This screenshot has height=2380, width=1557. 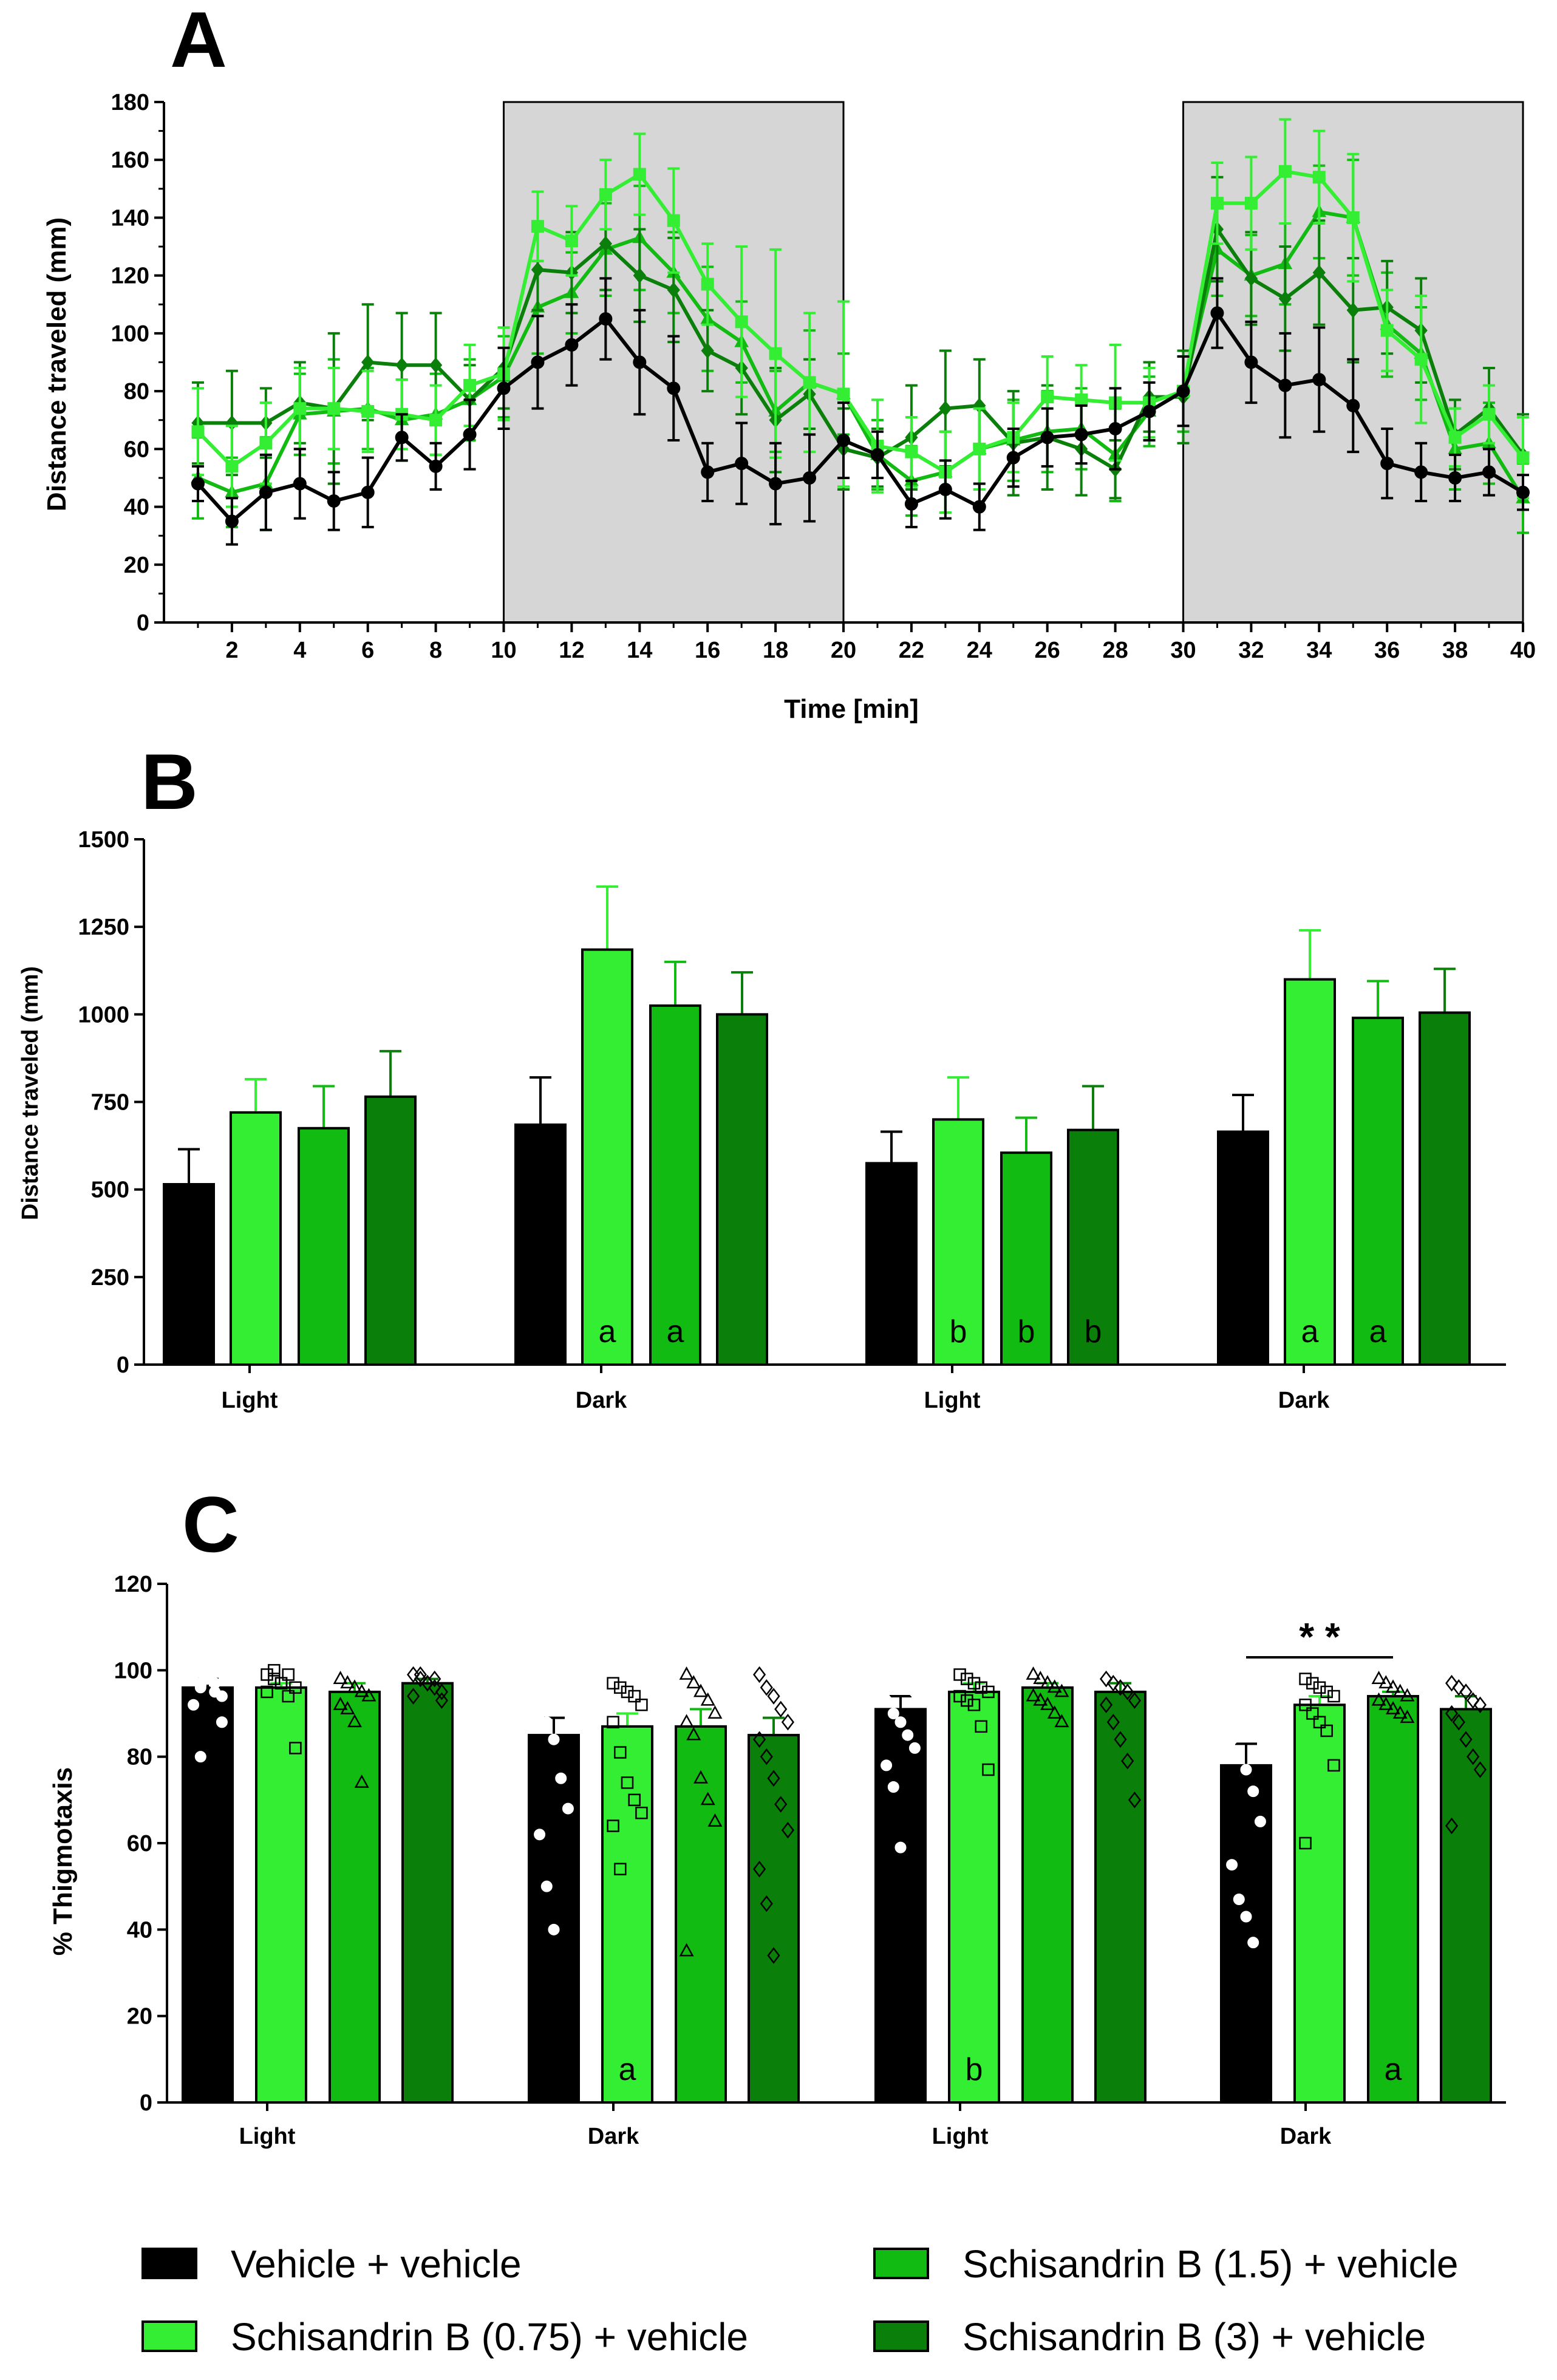 I want to click on y-tick-label: 80, so click(x=139, y=1757).